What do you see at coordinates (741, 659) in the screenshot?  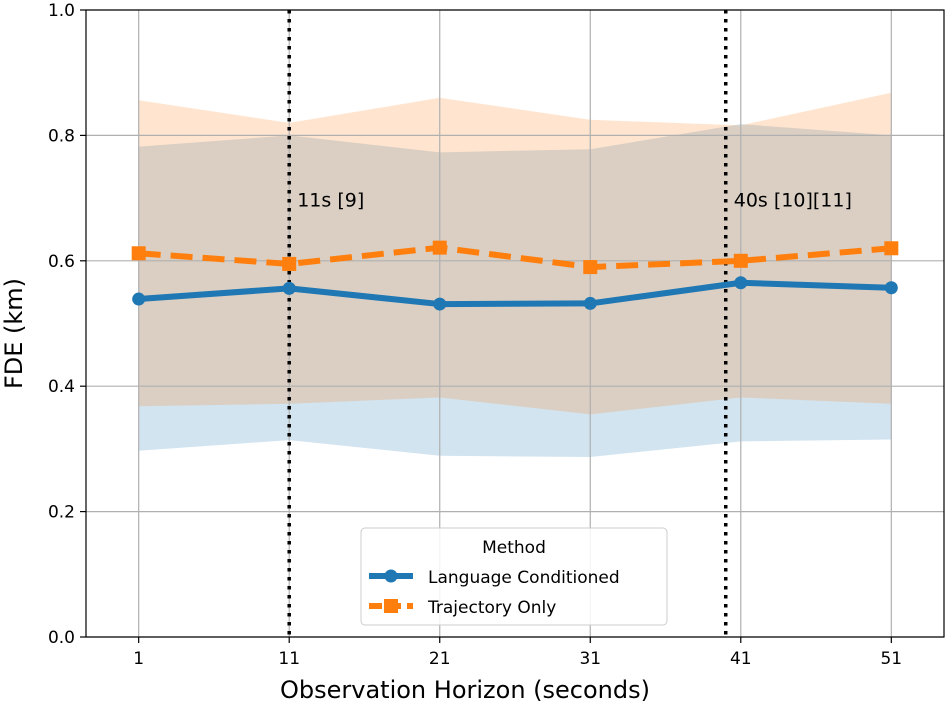 I see `x-tick-label: 41` at bounding box center [741, 659].